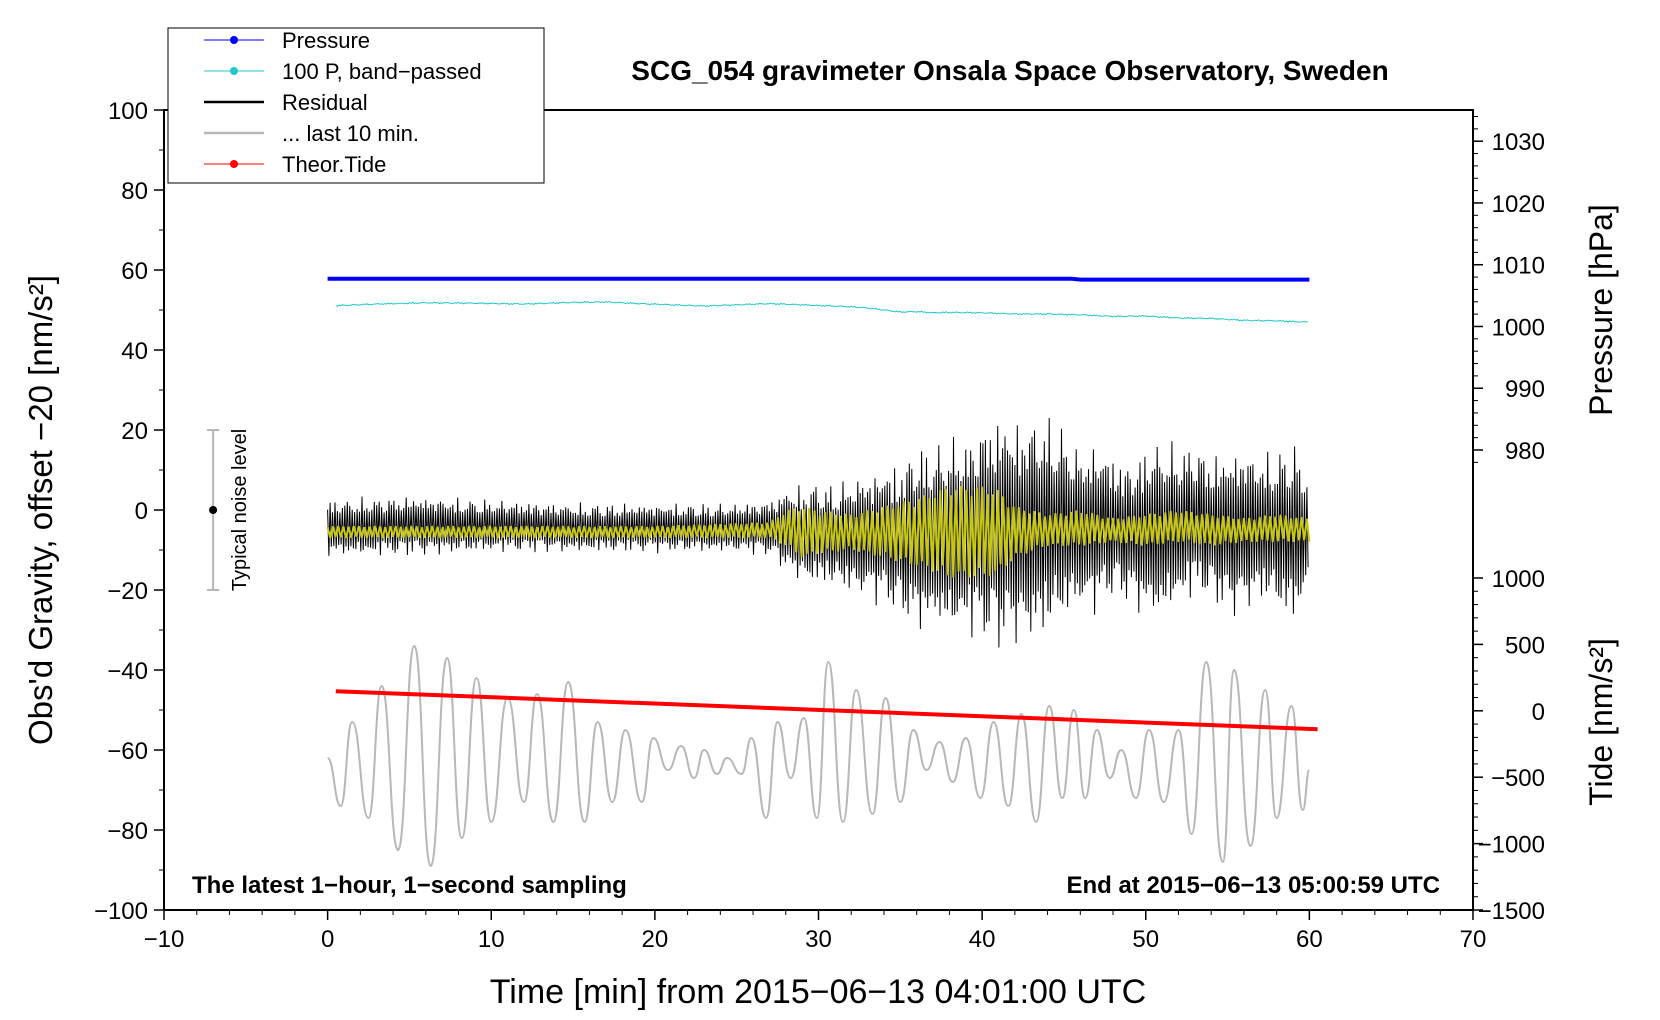 The image size is (1660, 1020). What do you see at coordinates (818, 939) in the screenshot?
I see `x-tick-label: 30` at bounding box center [818, 939].